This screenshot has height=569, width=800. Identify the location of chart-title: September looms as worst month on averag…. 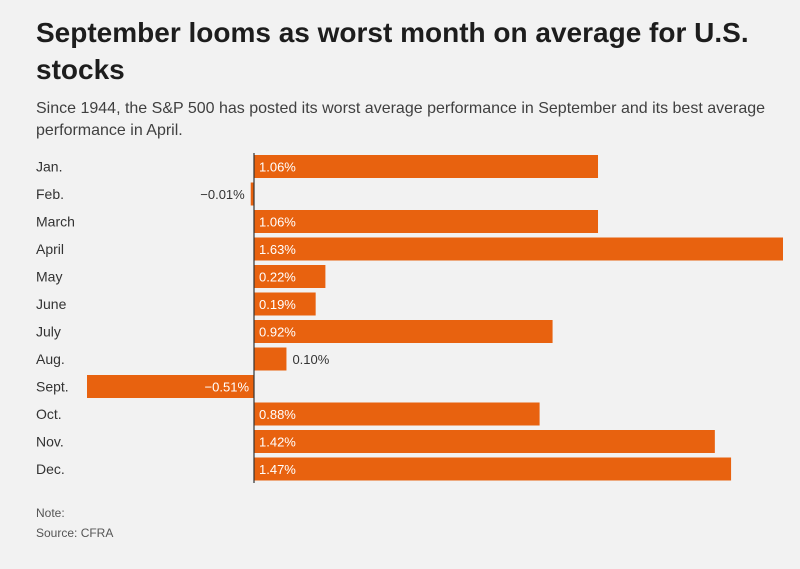
(392, 51).